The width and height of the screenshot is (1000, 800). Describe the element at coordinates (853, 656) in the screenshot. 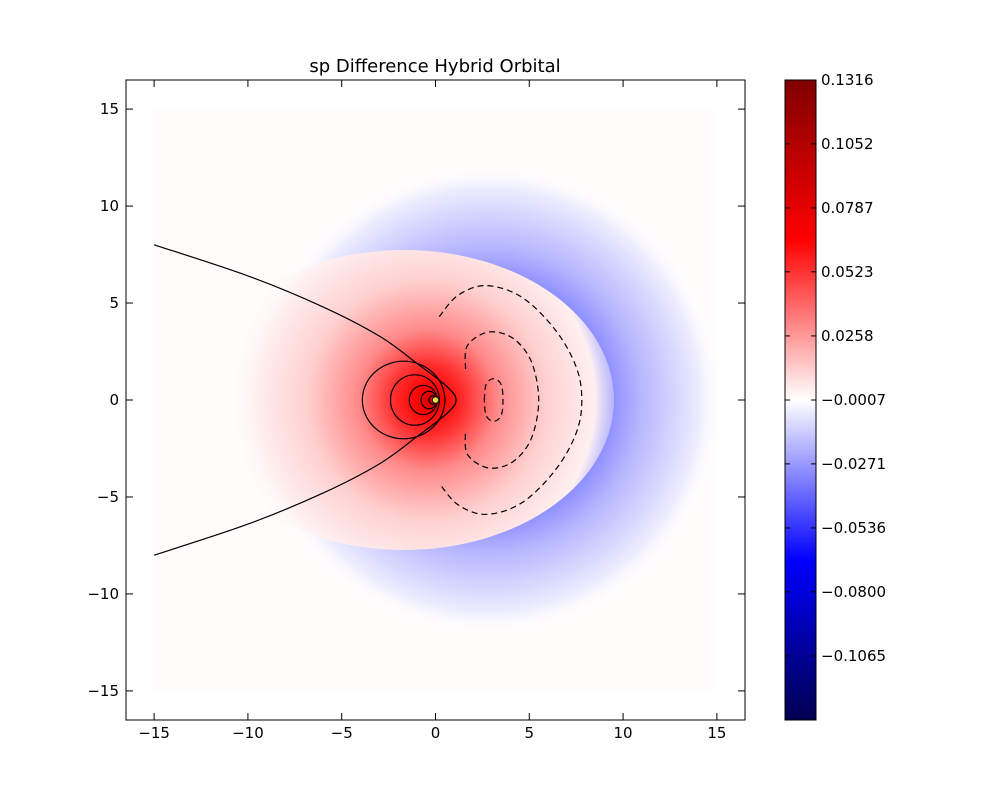

I see `colorbar-tick-label: −0.1065` at that location.